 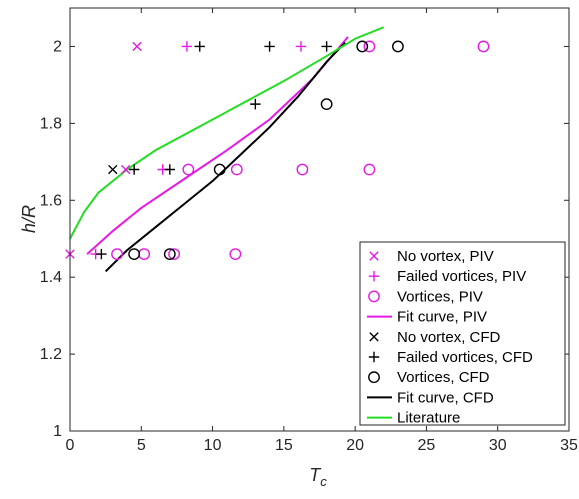 I want to click on x-axis-title: Tc, so click(x=318, y=477).